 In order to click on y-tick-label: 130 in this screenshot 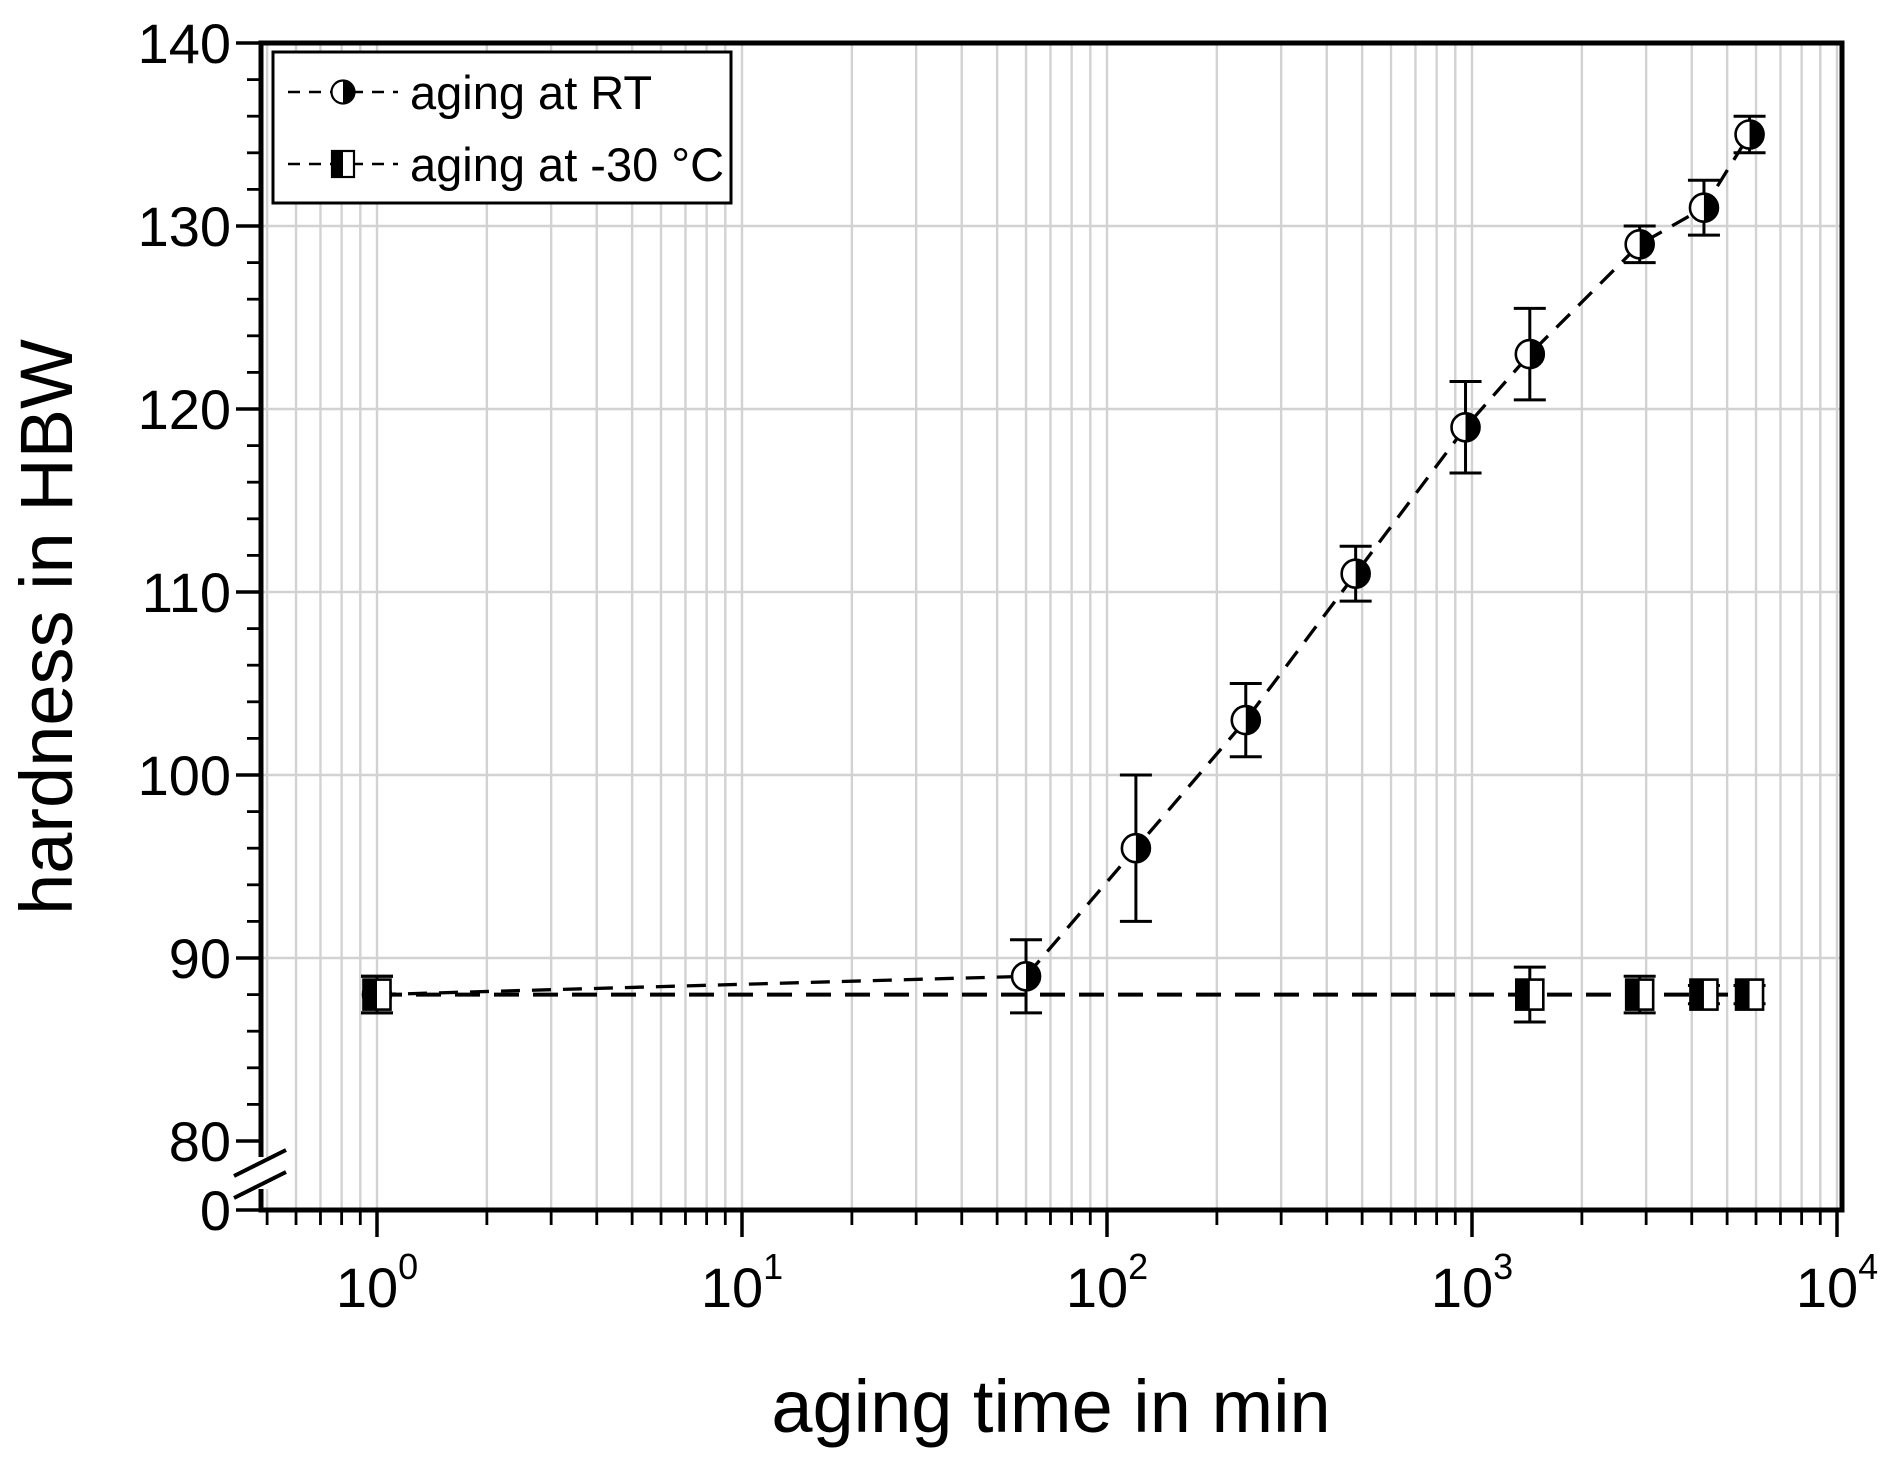, I will do `click(184, 226)`.